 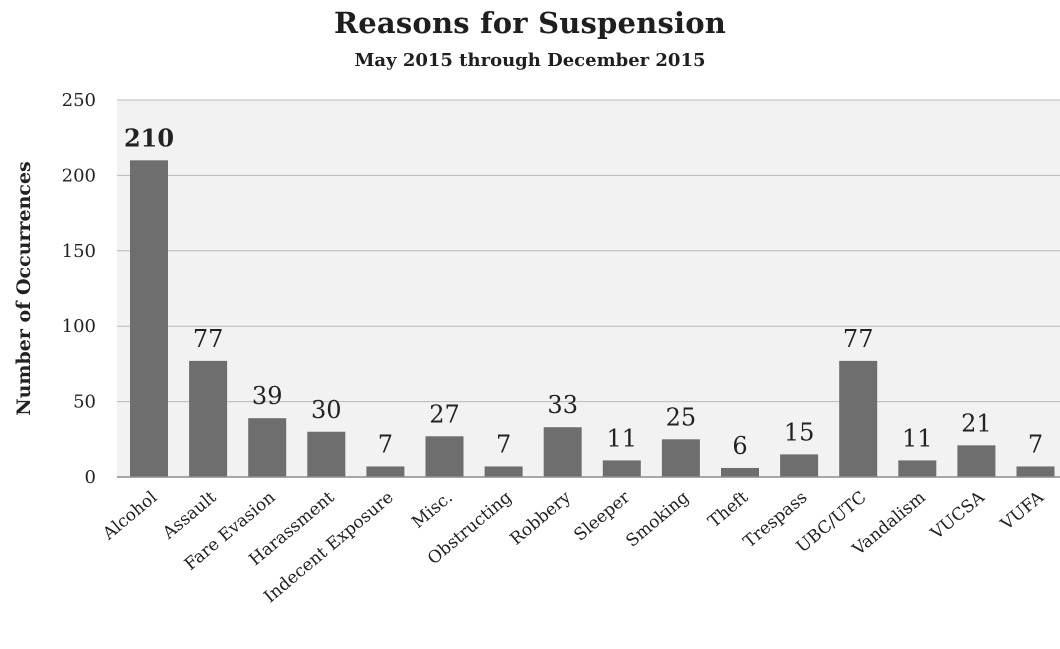 What do you see at coordinates (79, 326) in the screenshot?
I see `y-tick-label: 100` at bounding box center [79, 326].